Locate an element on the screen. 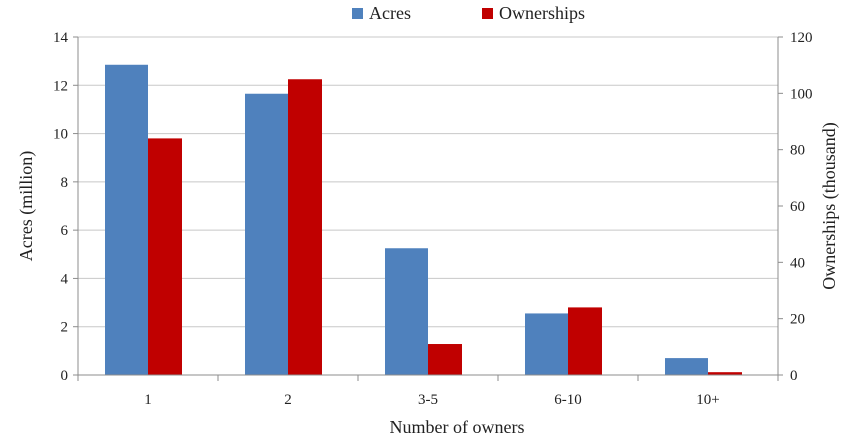  y-tick-label: 12 is located at coordinates (60, 86).